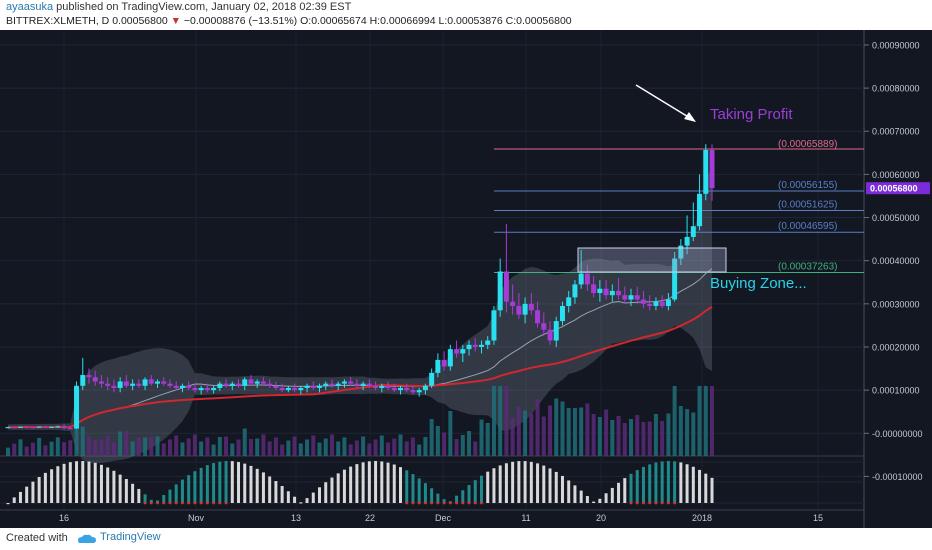 This screenshot has width=932, height=550. What do you see at coordinates (470, 21) in the screenshot?
I see `low-value: L:0.00053876` at bounding box center [470, 21].